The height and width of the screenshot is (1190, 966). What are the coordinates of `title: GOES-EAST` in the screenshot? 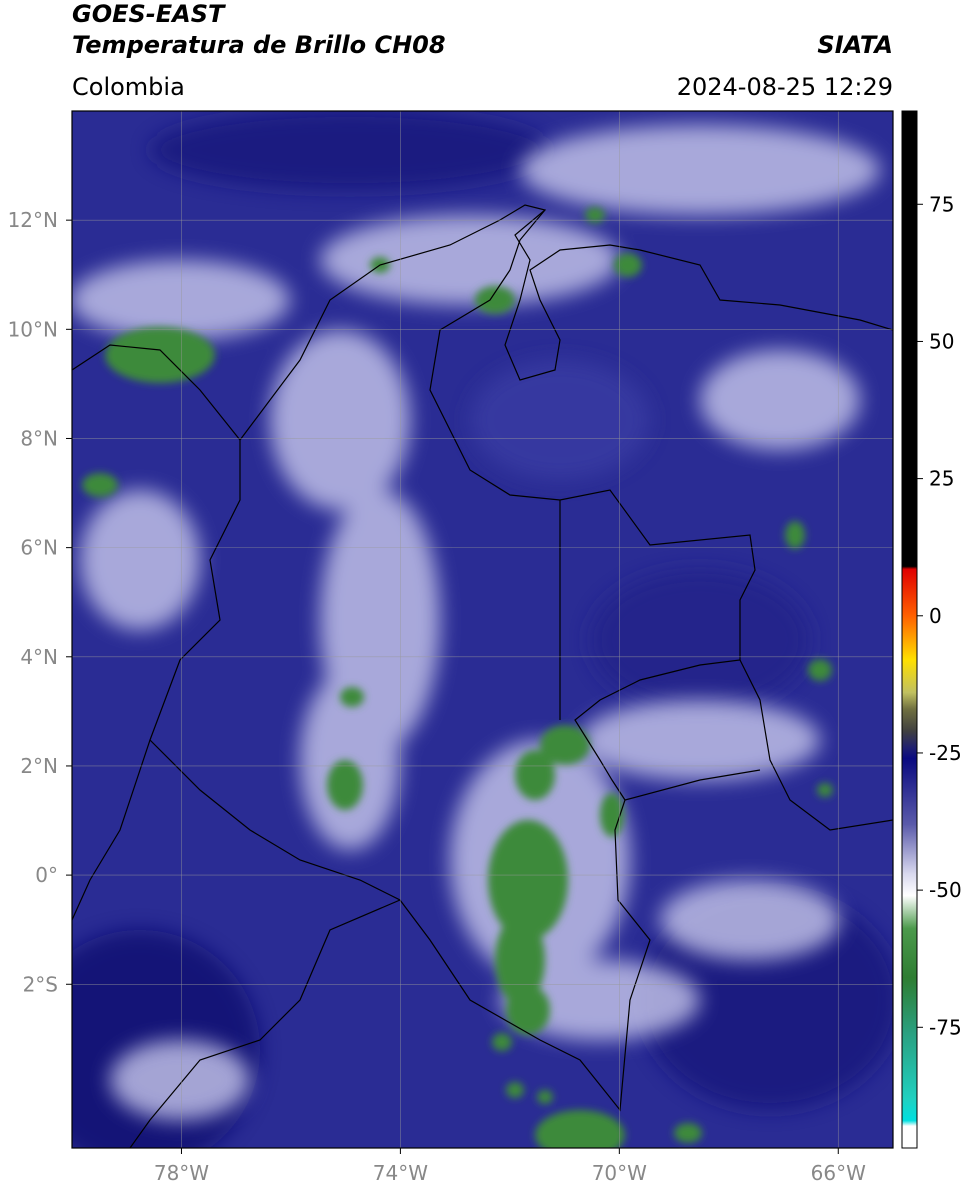 It's located at (149, 14).